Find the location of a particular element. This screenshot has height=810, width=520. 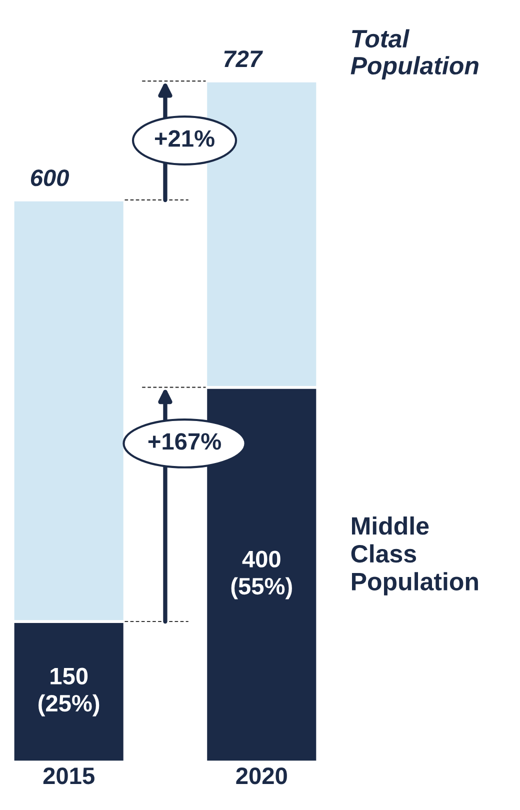

x-tick-label: 2015 is located at coordinates (68, 775).